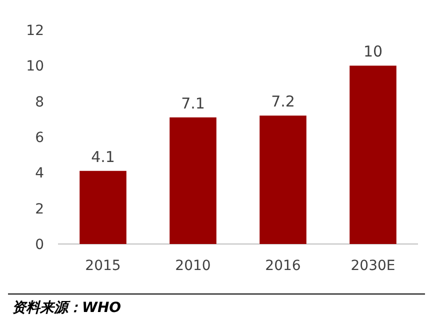 The image size is (433, 325). Describe the element at coordinates (39, 102) in the screenshot. I see `y-tick-label: 8` at that location.